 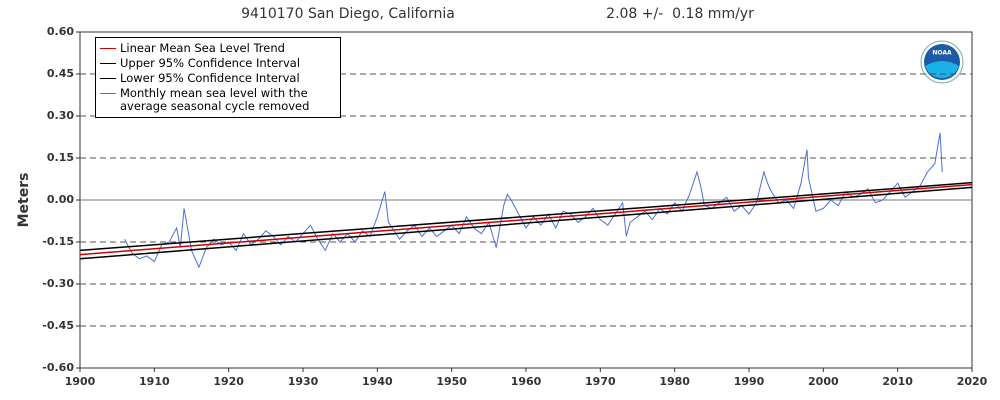 I want to click on x-tick-label: 1900, so click(x=80, y=381).